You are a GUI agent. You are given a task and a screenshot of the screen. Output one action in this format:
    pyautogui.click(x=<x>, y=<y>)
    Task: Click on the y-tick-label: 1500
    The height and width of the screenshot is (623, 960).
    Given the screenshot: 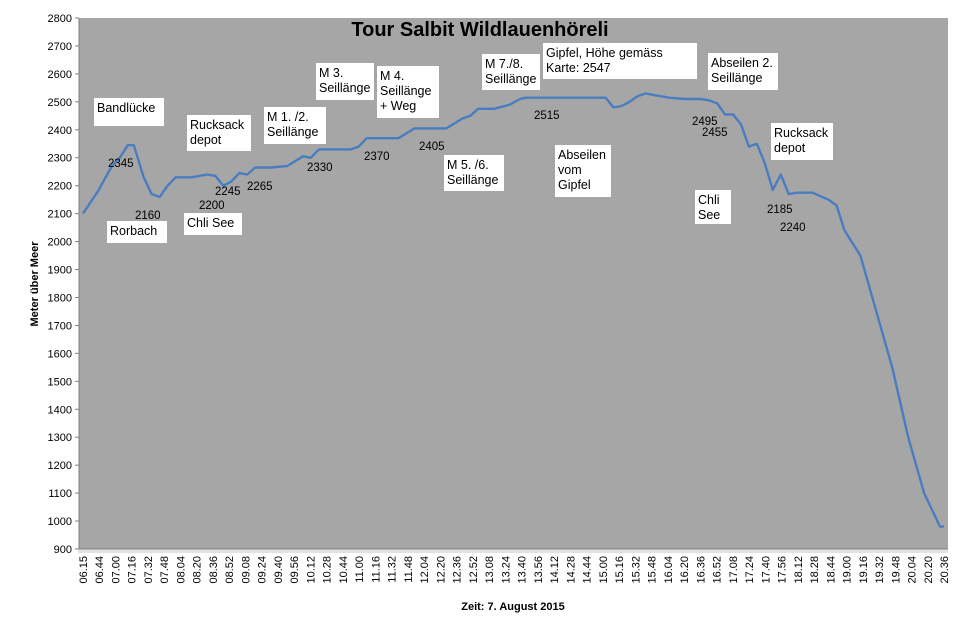 What is the action you would take?
    pyautogui.click(x=60, y=382)
    